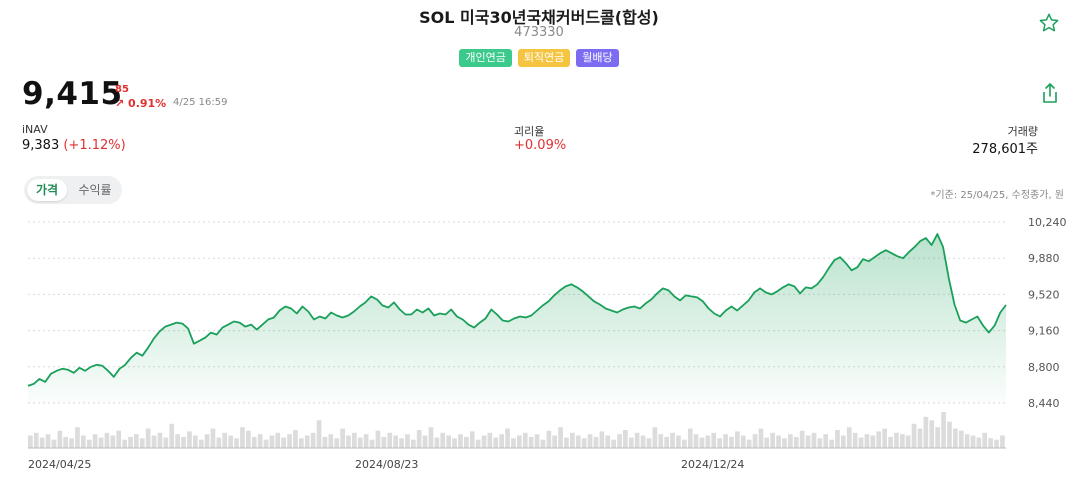 The image size is (1078, 487). Describe the element at coordinates (597, 58) in the screenshot. I see `tag-monthly-dividend: 월배당` at that location.